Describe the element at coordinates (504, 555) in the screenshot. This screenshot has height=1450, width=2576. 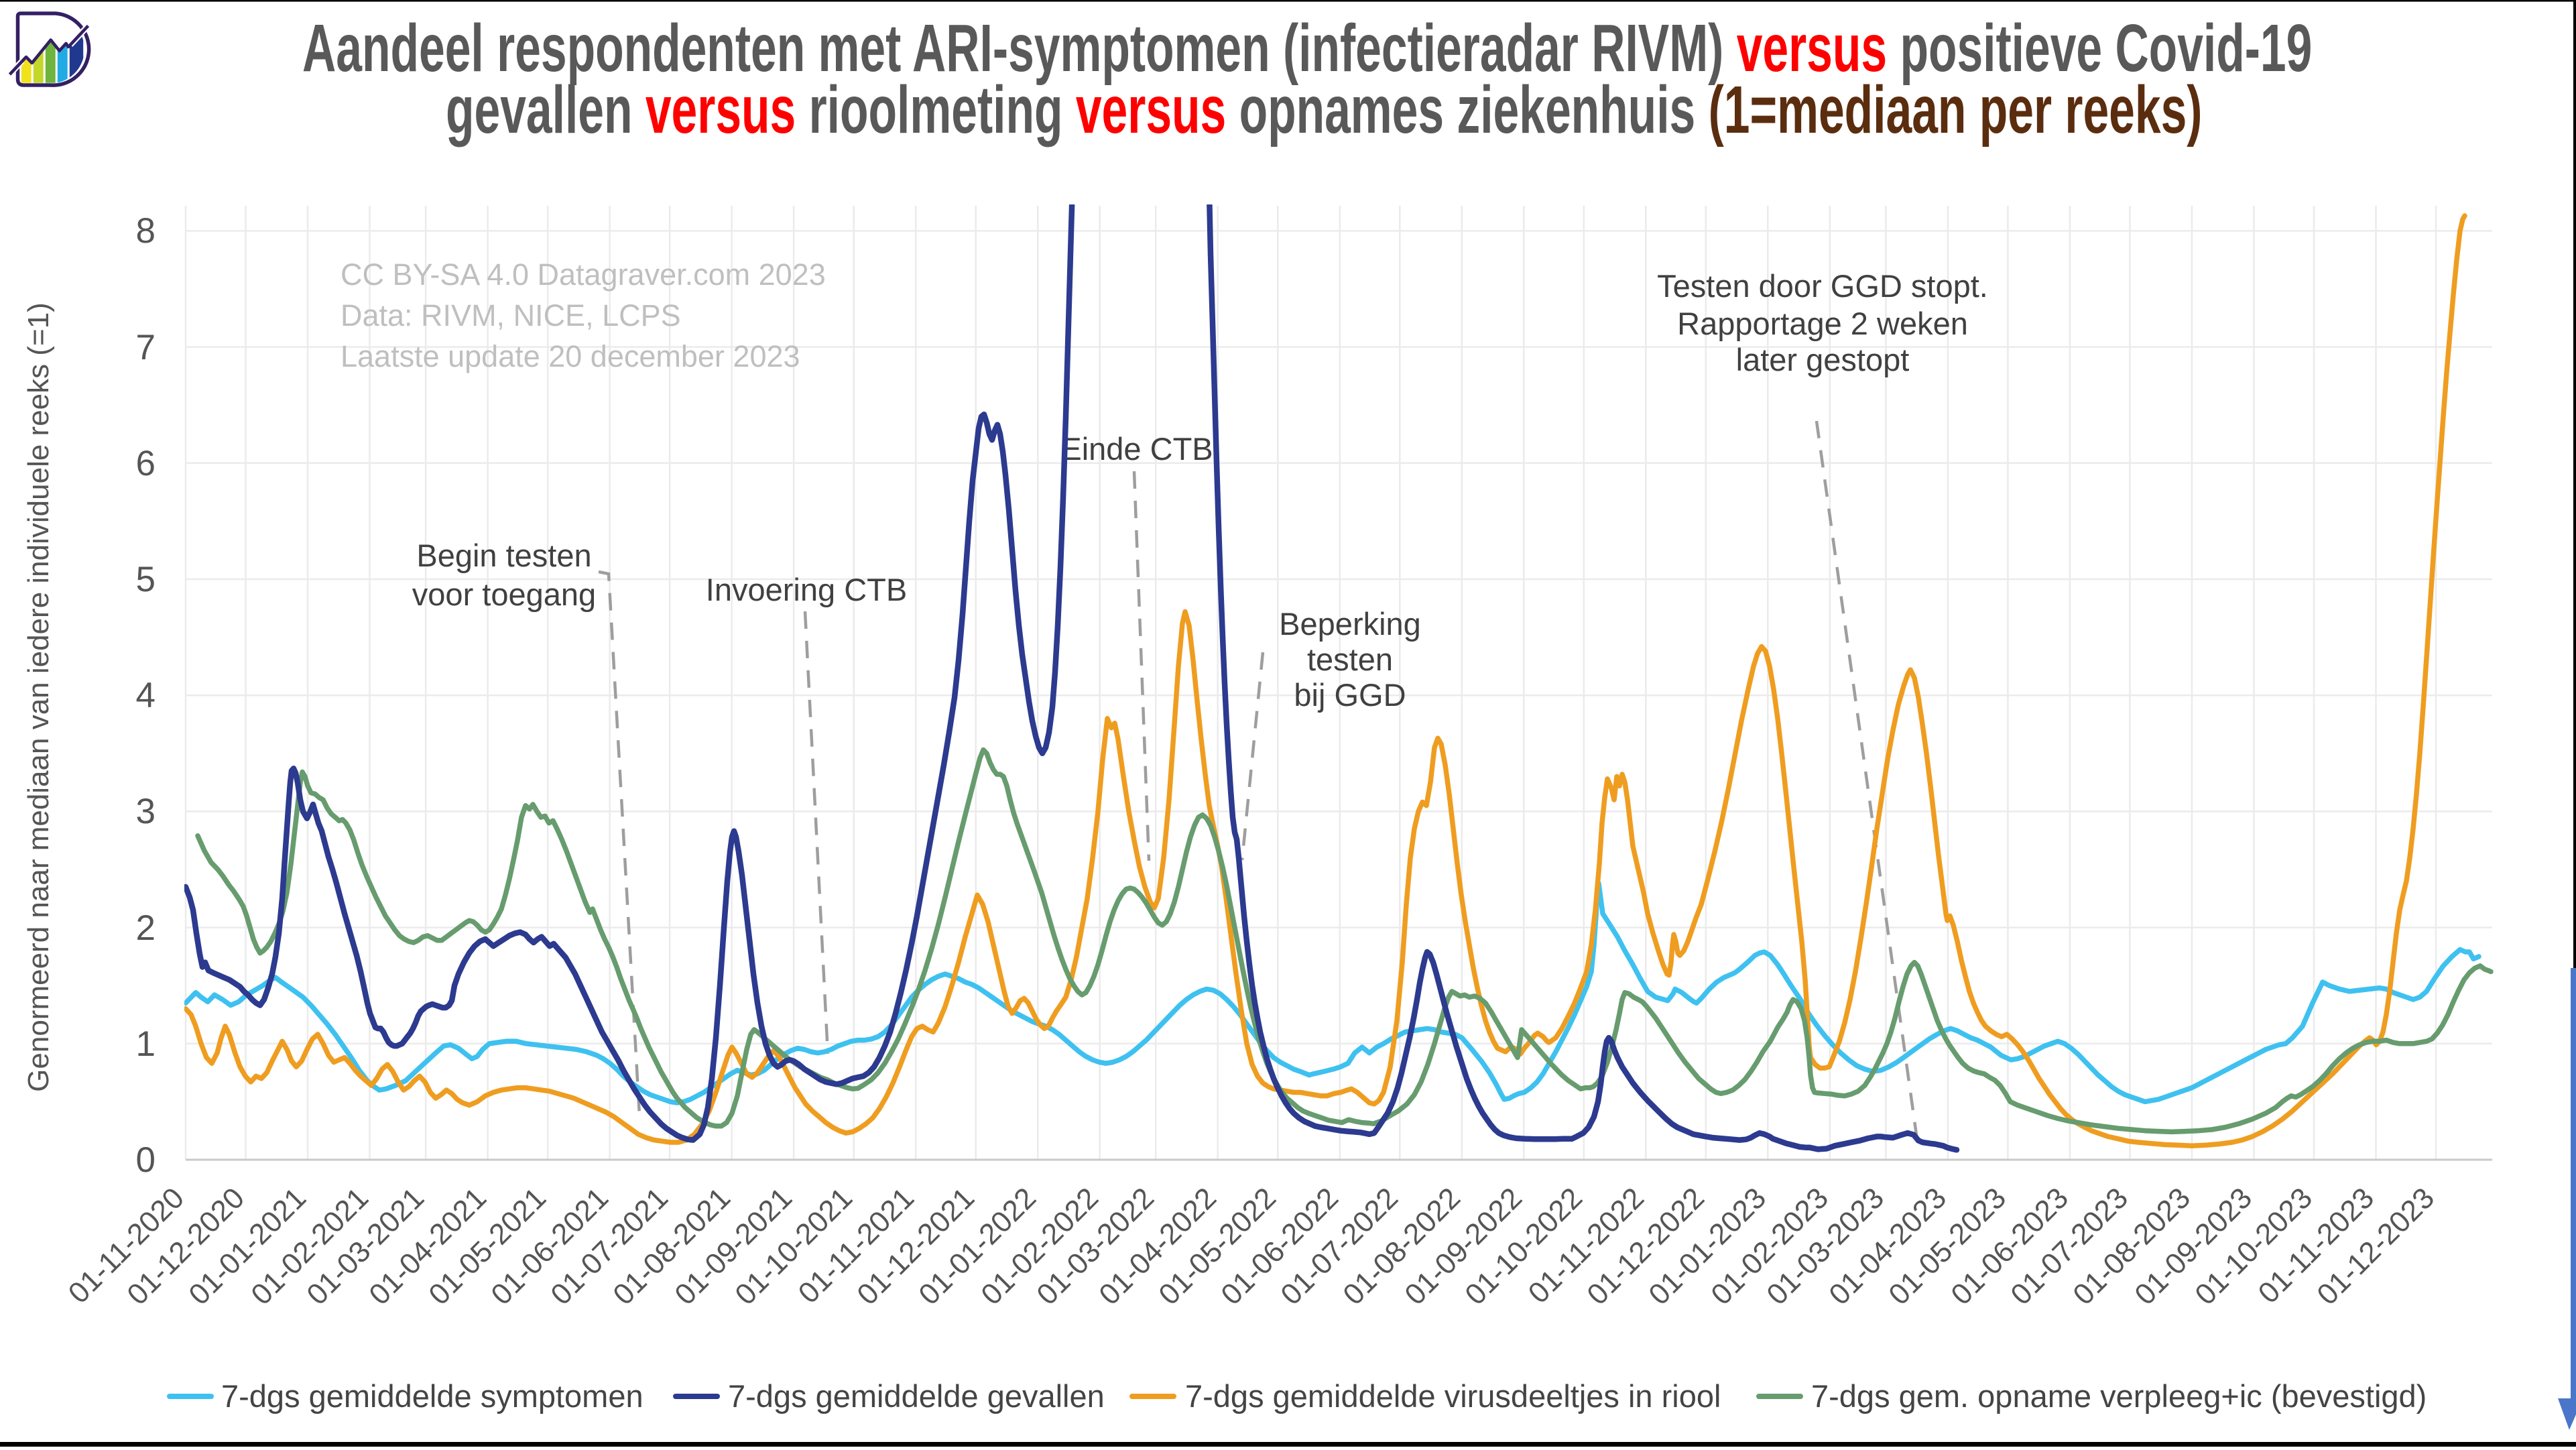
I see `svg-text: Begin testen` at that location.